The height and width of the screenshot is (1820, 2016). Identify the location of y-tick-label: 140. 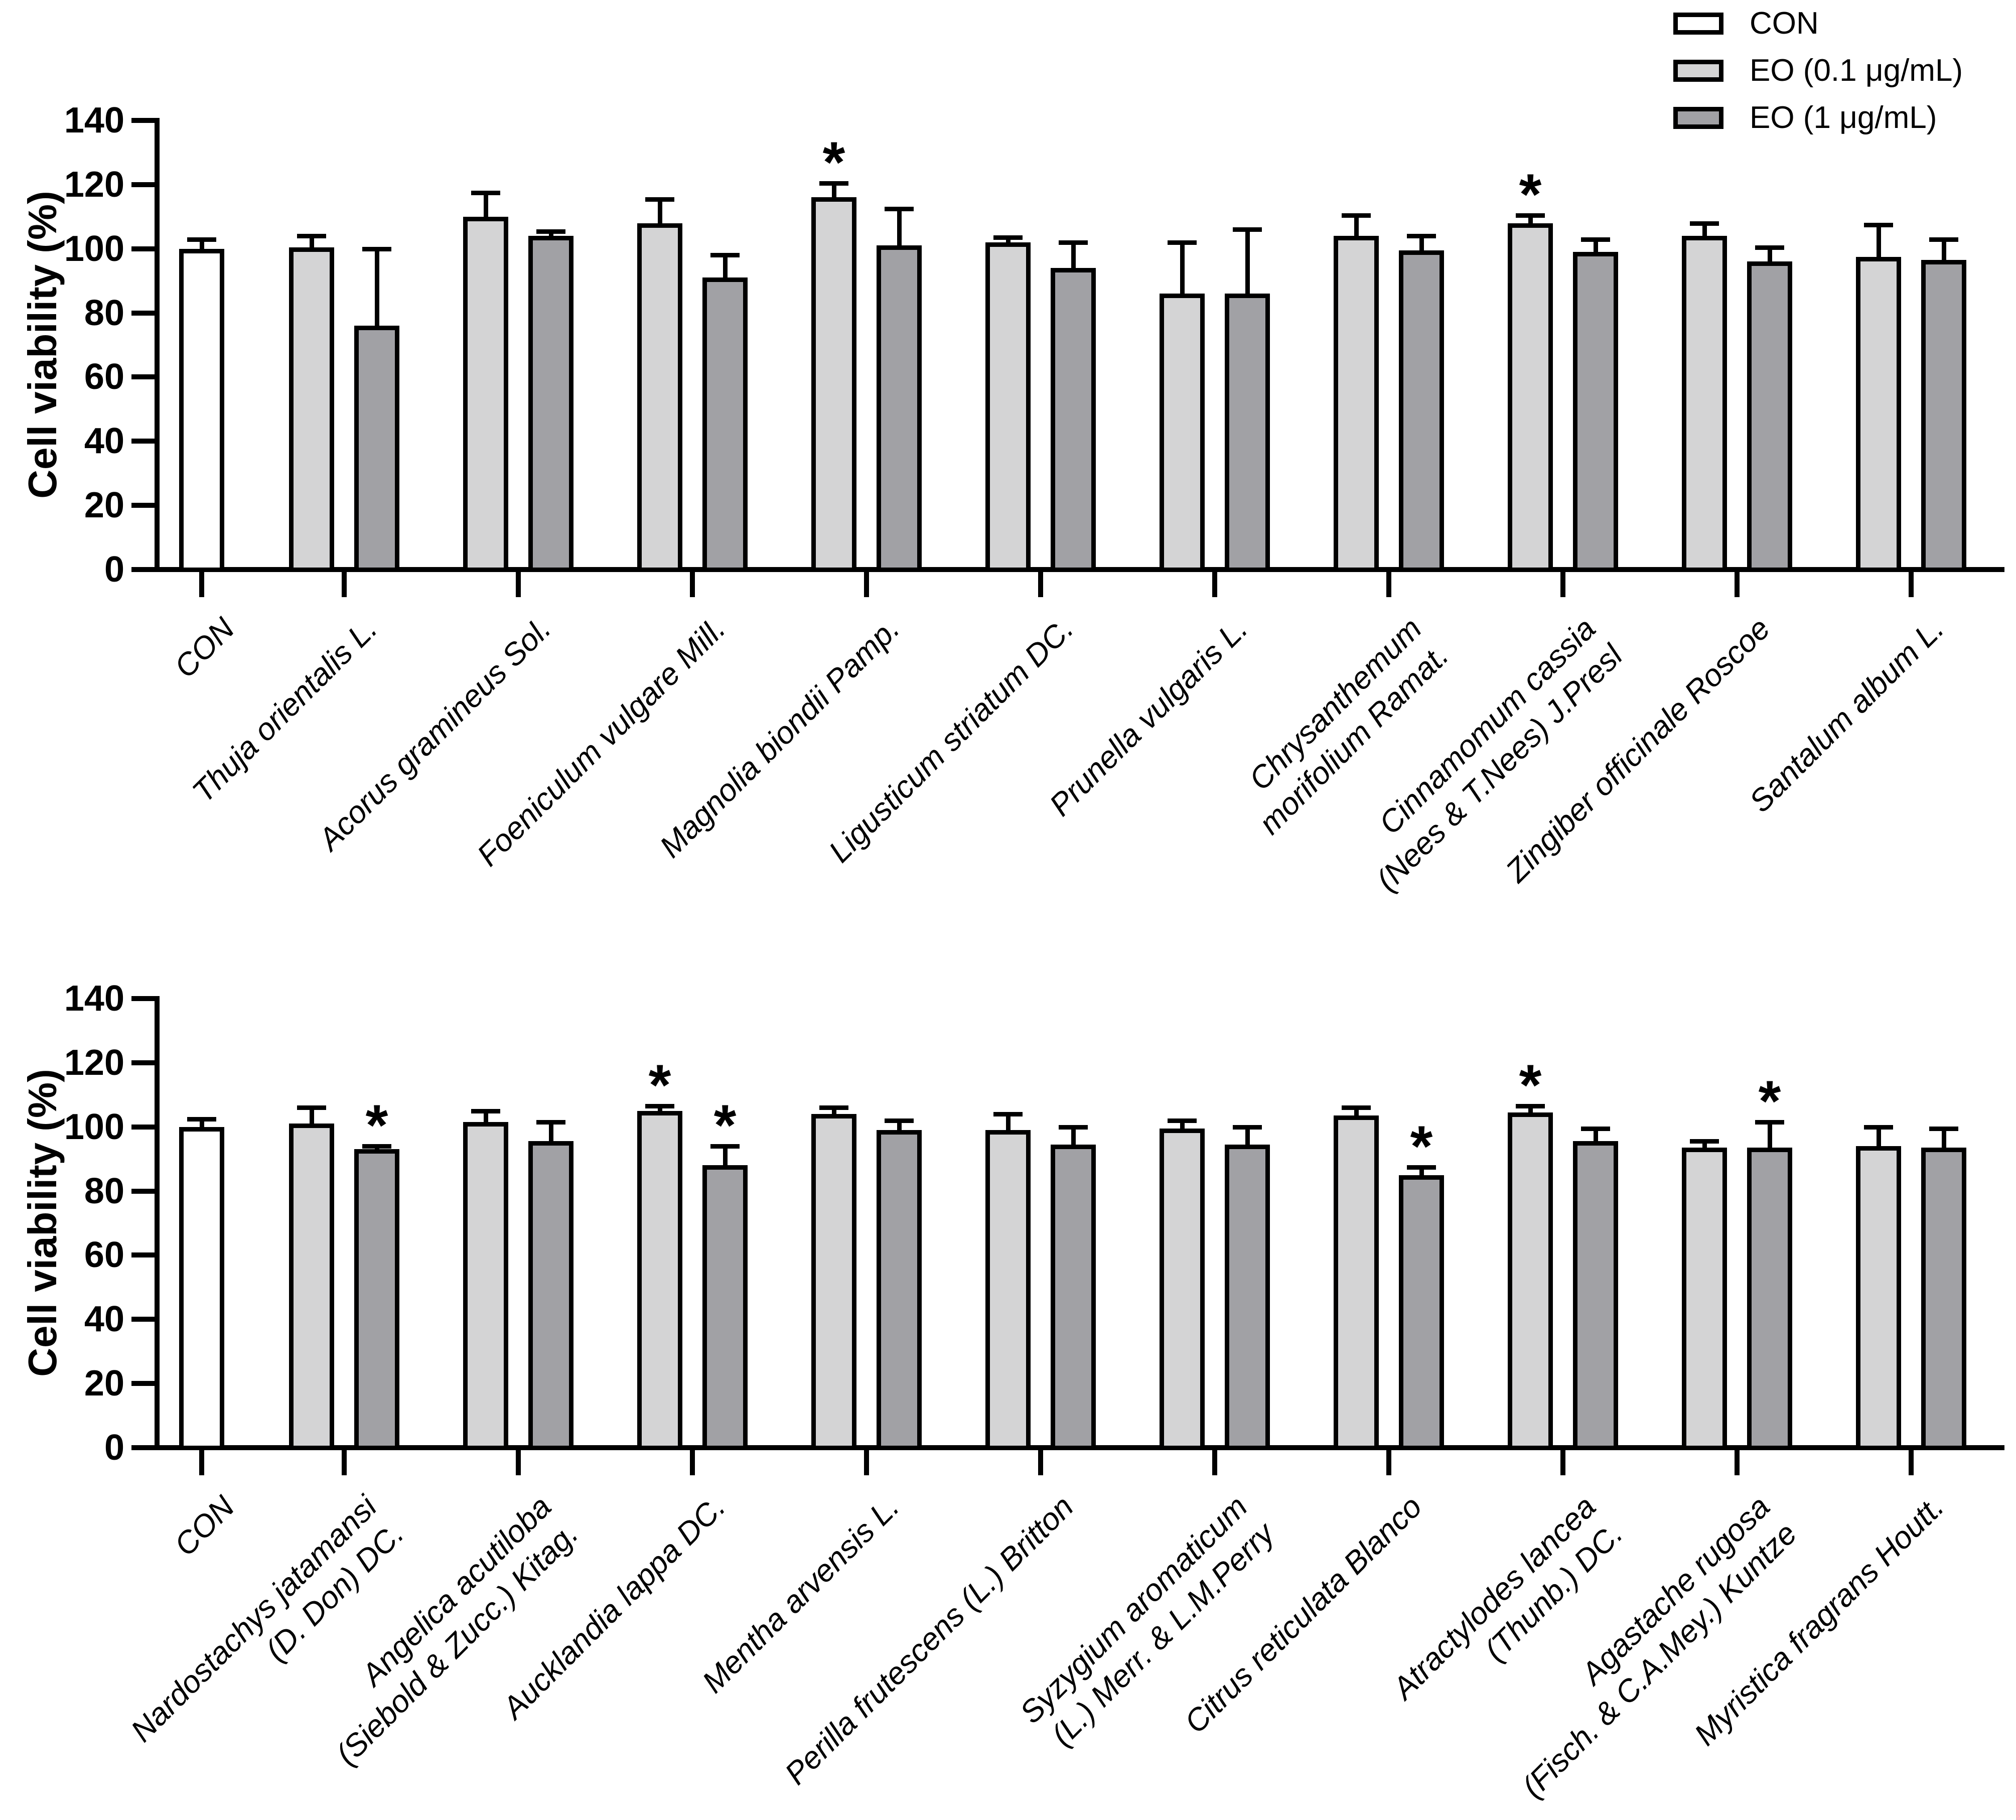
(94, 120).